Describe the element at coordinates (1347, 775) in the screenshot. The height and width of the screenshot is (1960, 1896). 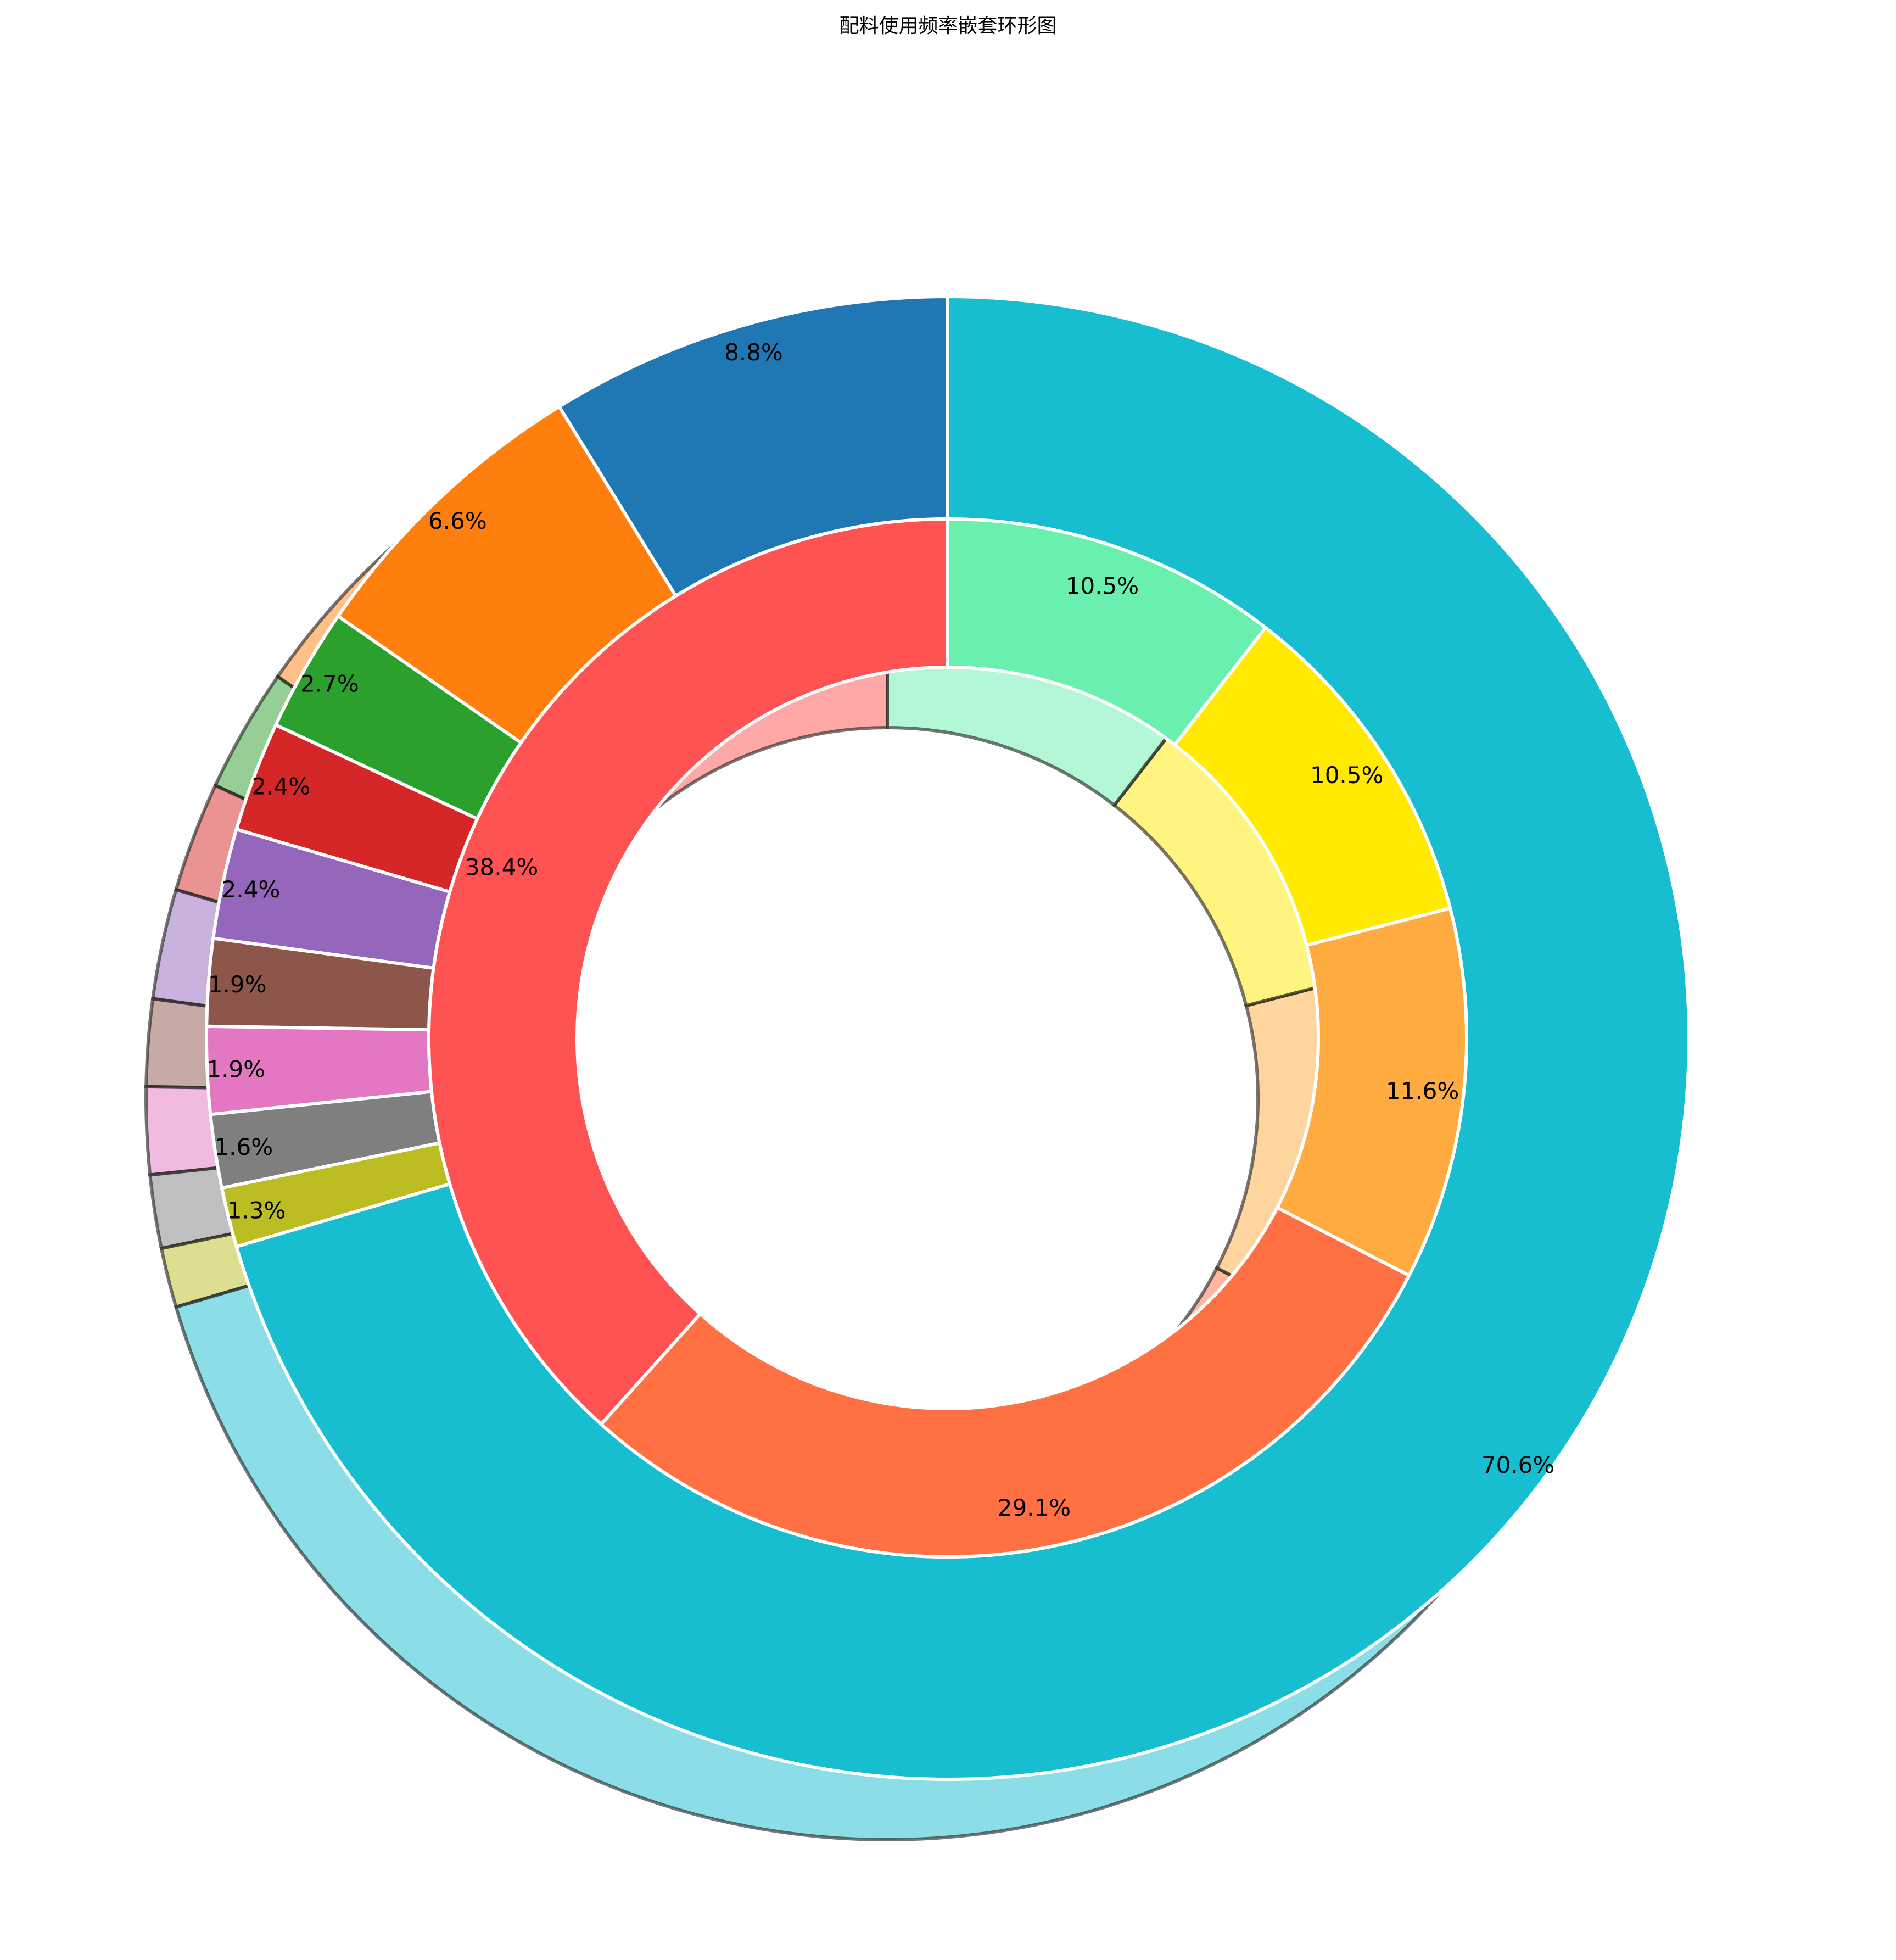
I see `inner-slice-label-3: 10.5%` at that location.